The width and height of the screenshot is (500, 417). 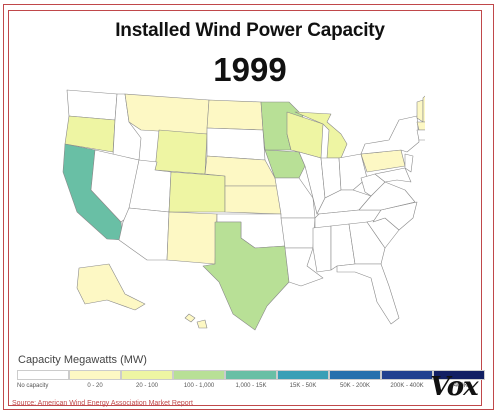 I want to click on legend-label: 0 - 20, so click(x=95, y=386).